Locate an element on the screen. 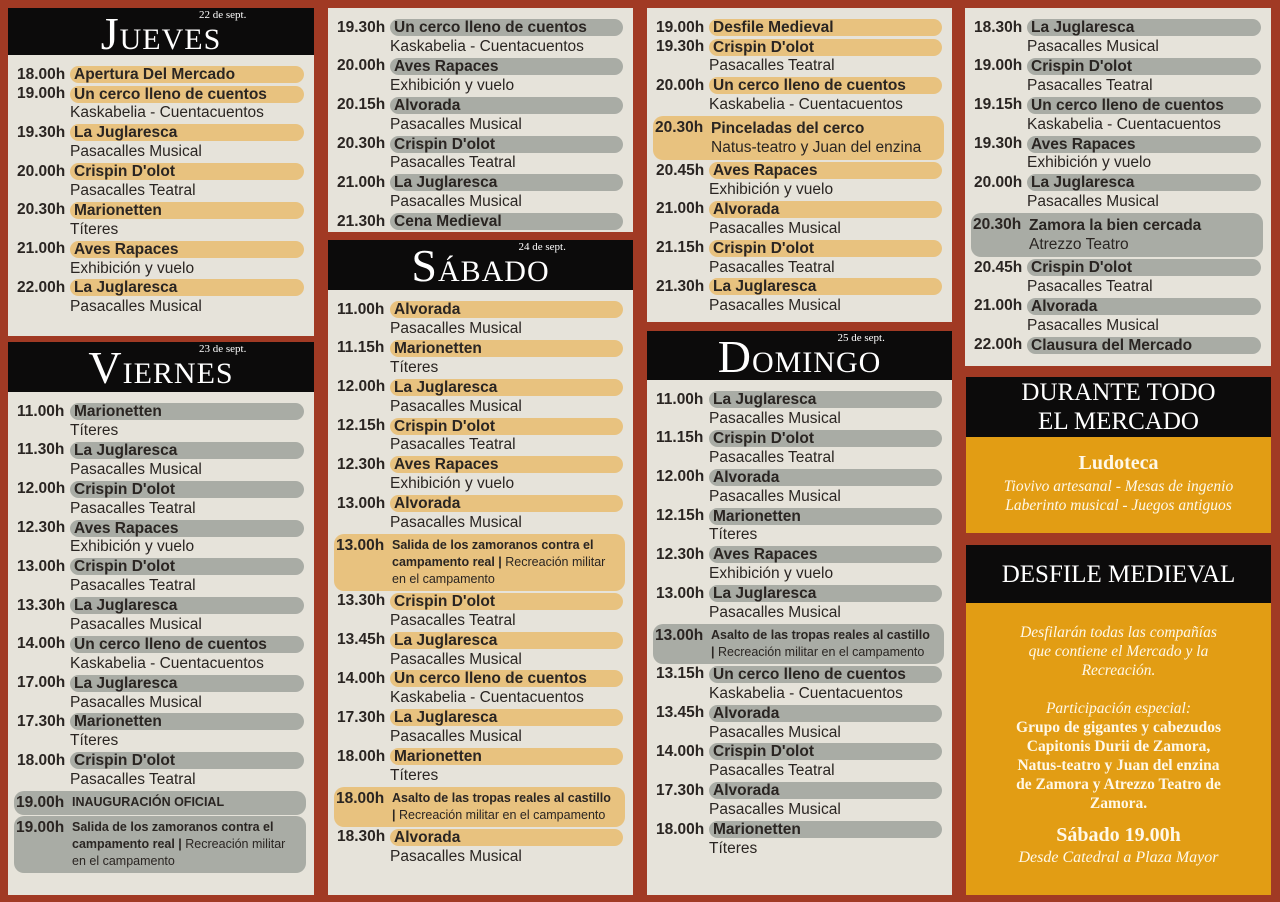 This screenshot has width=1280, height=902. desfile-intro-line: Desfilarán todas las compañías is located at coordinates (1118, 632).